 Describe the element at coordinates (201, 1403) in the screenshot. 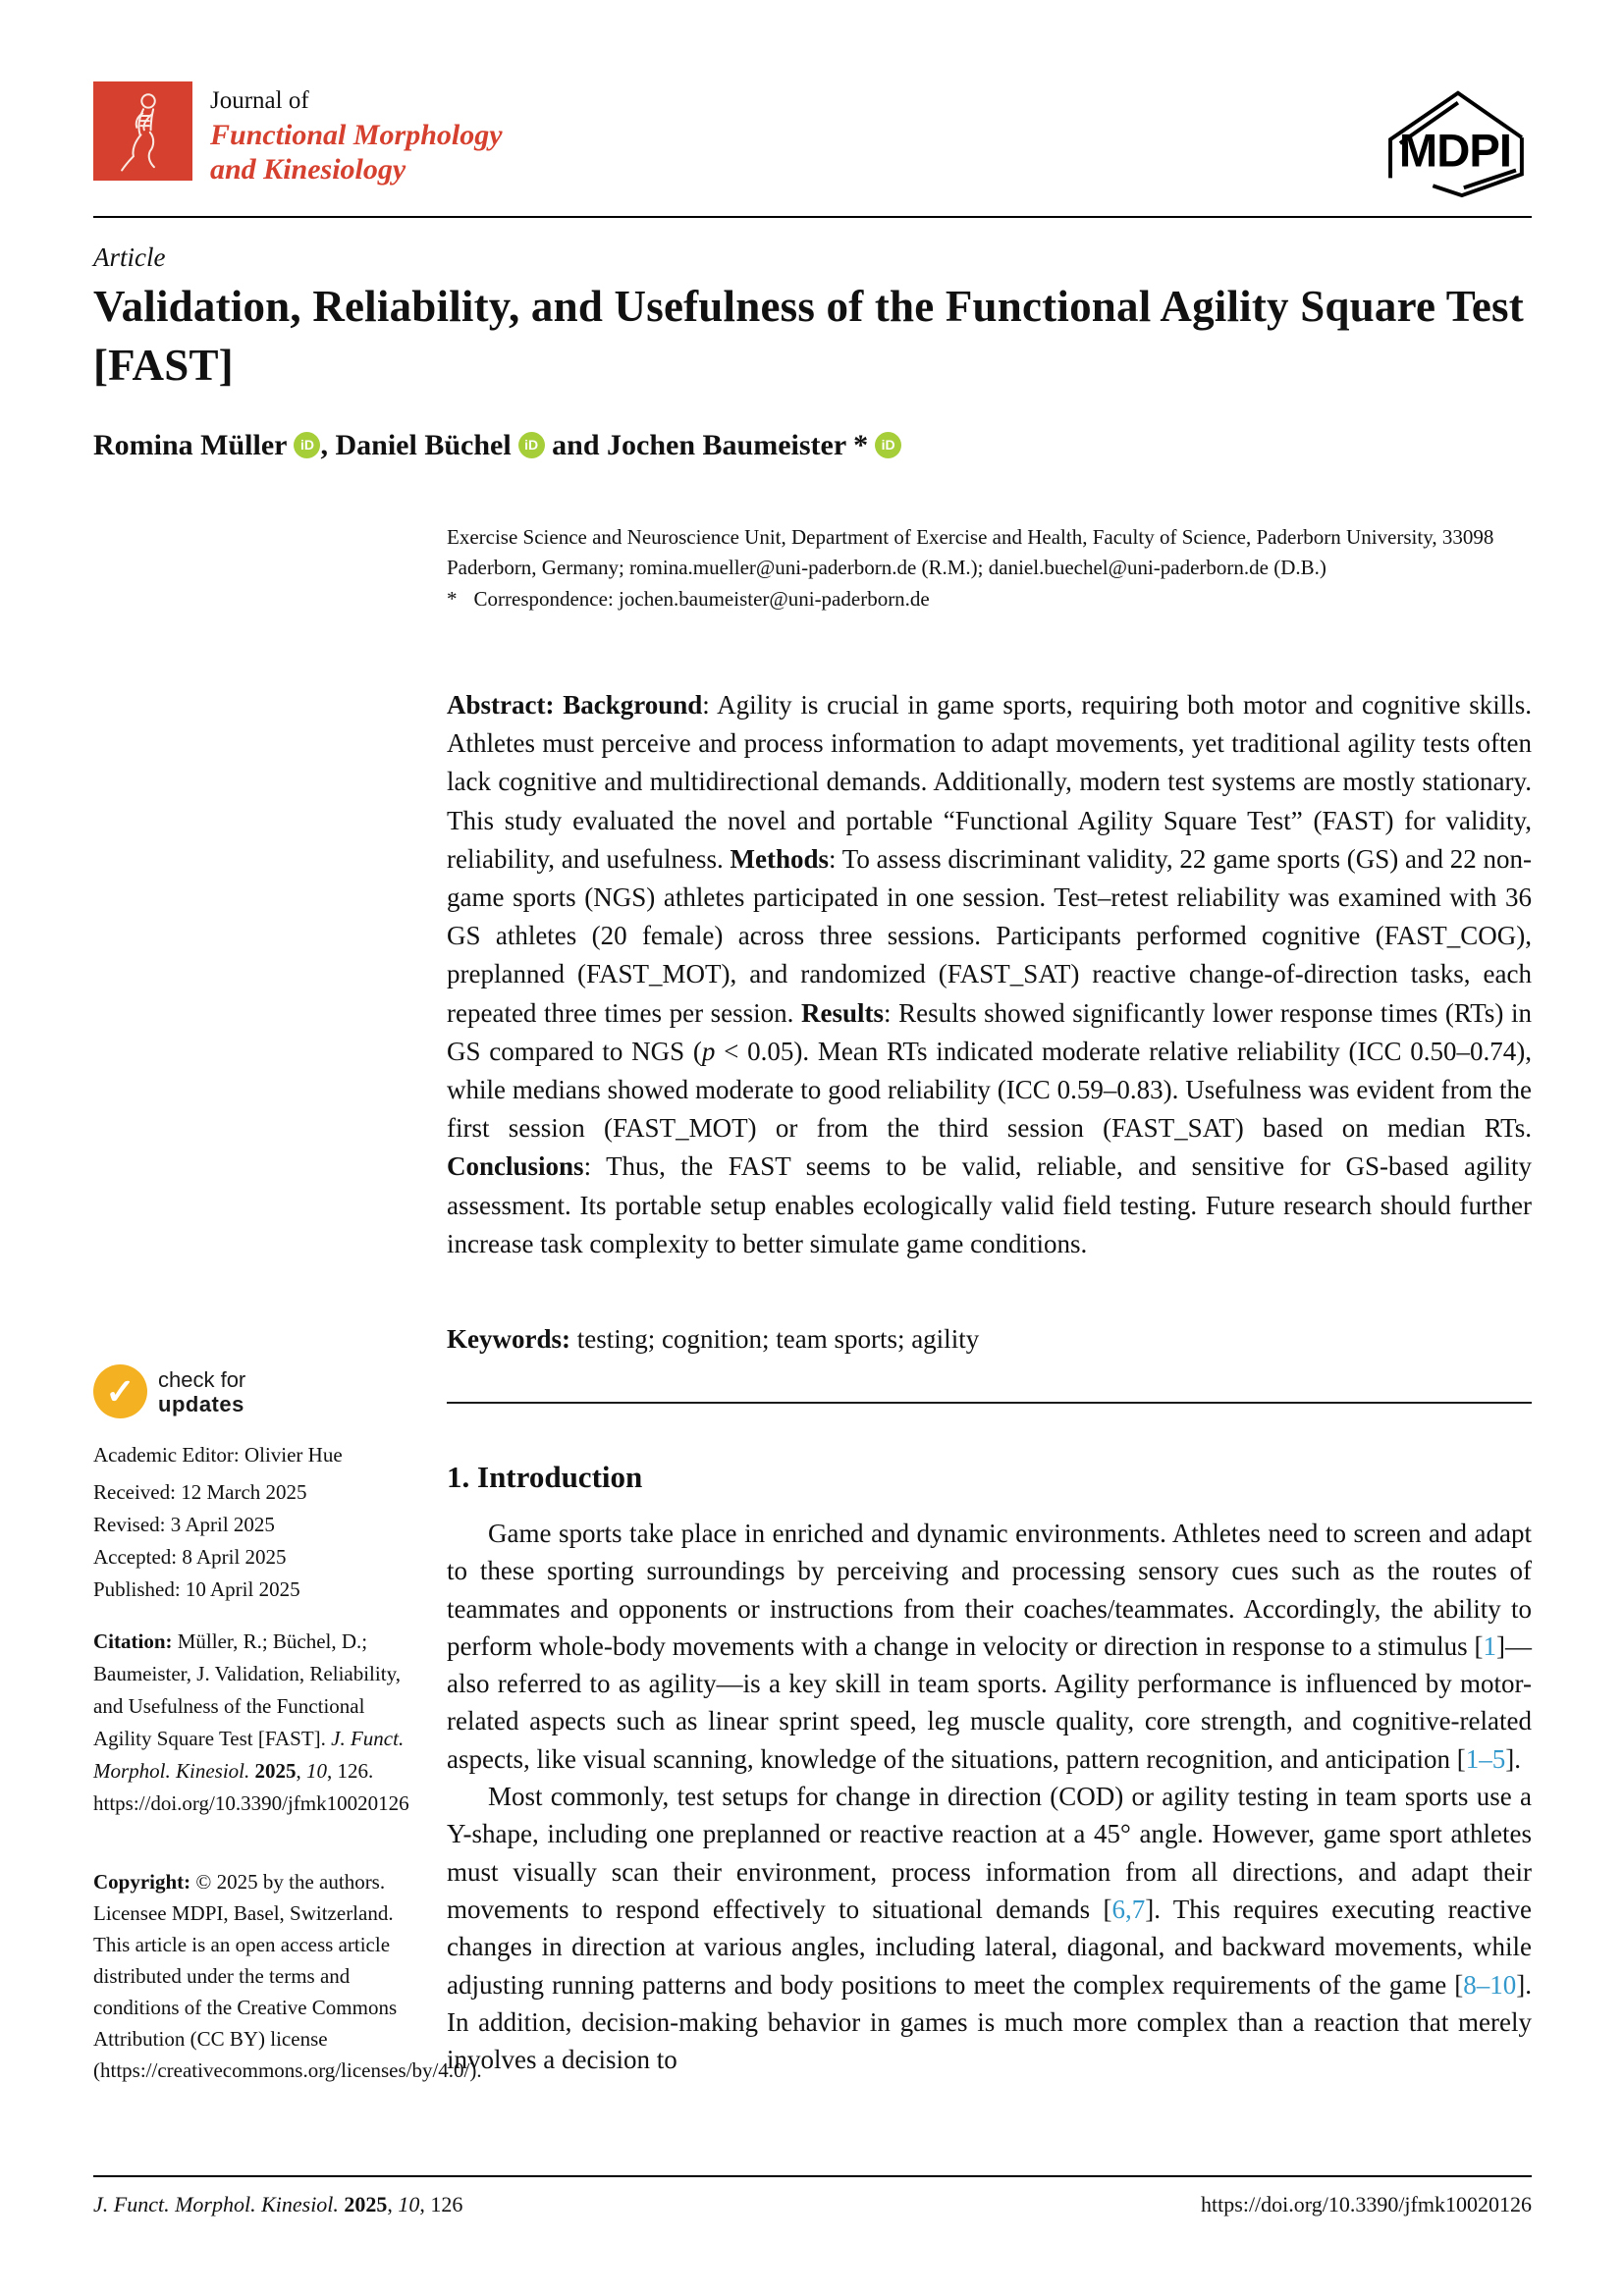

I see `check-for-updates-line2: updates` at that location.